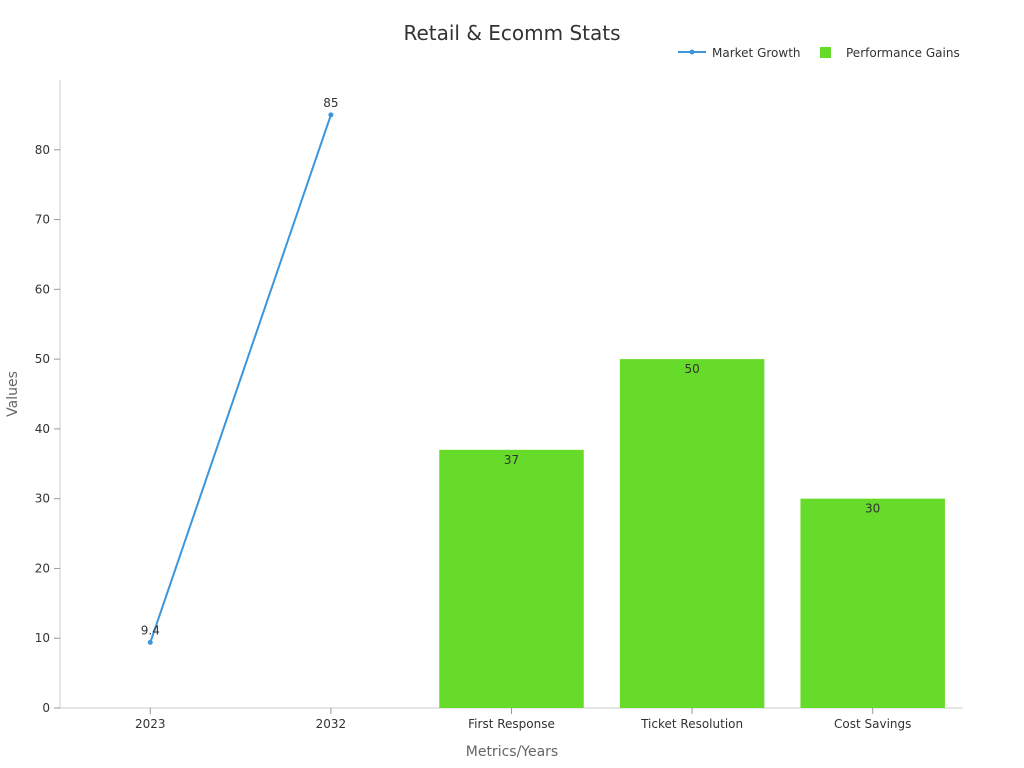  I want to click on x-tick-label: 2023, so click(150, 724).